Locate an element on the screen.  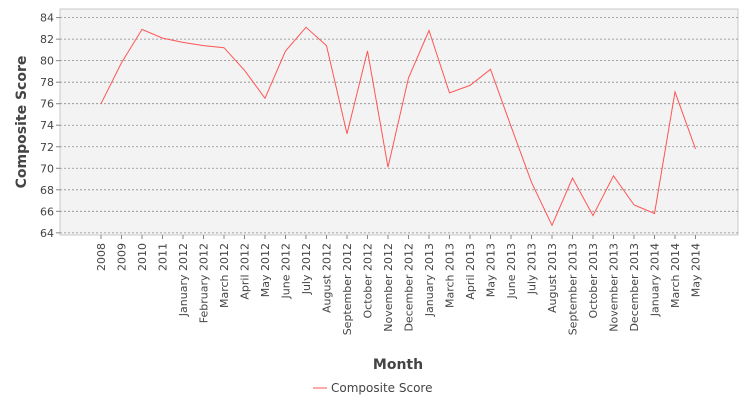
x-tick-label: November 2013 is located at coordinates (614, 287).